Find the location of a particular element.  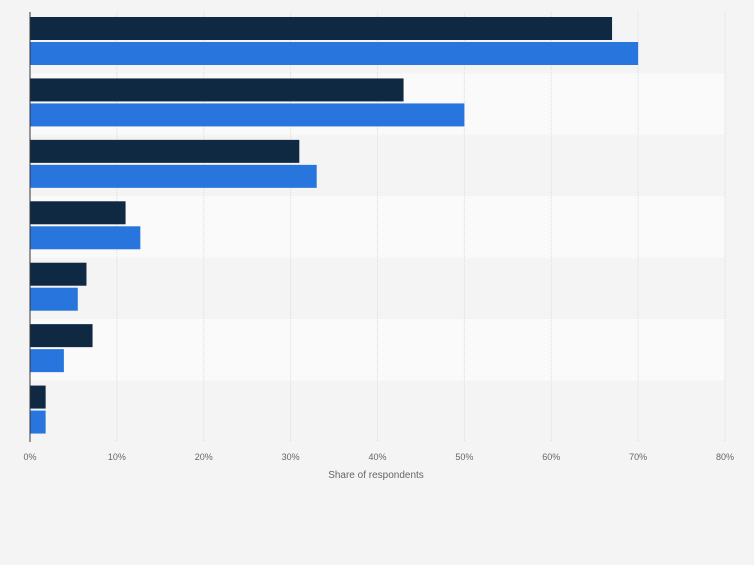

bar-series1-row7 is located at coordinates (38, 397).